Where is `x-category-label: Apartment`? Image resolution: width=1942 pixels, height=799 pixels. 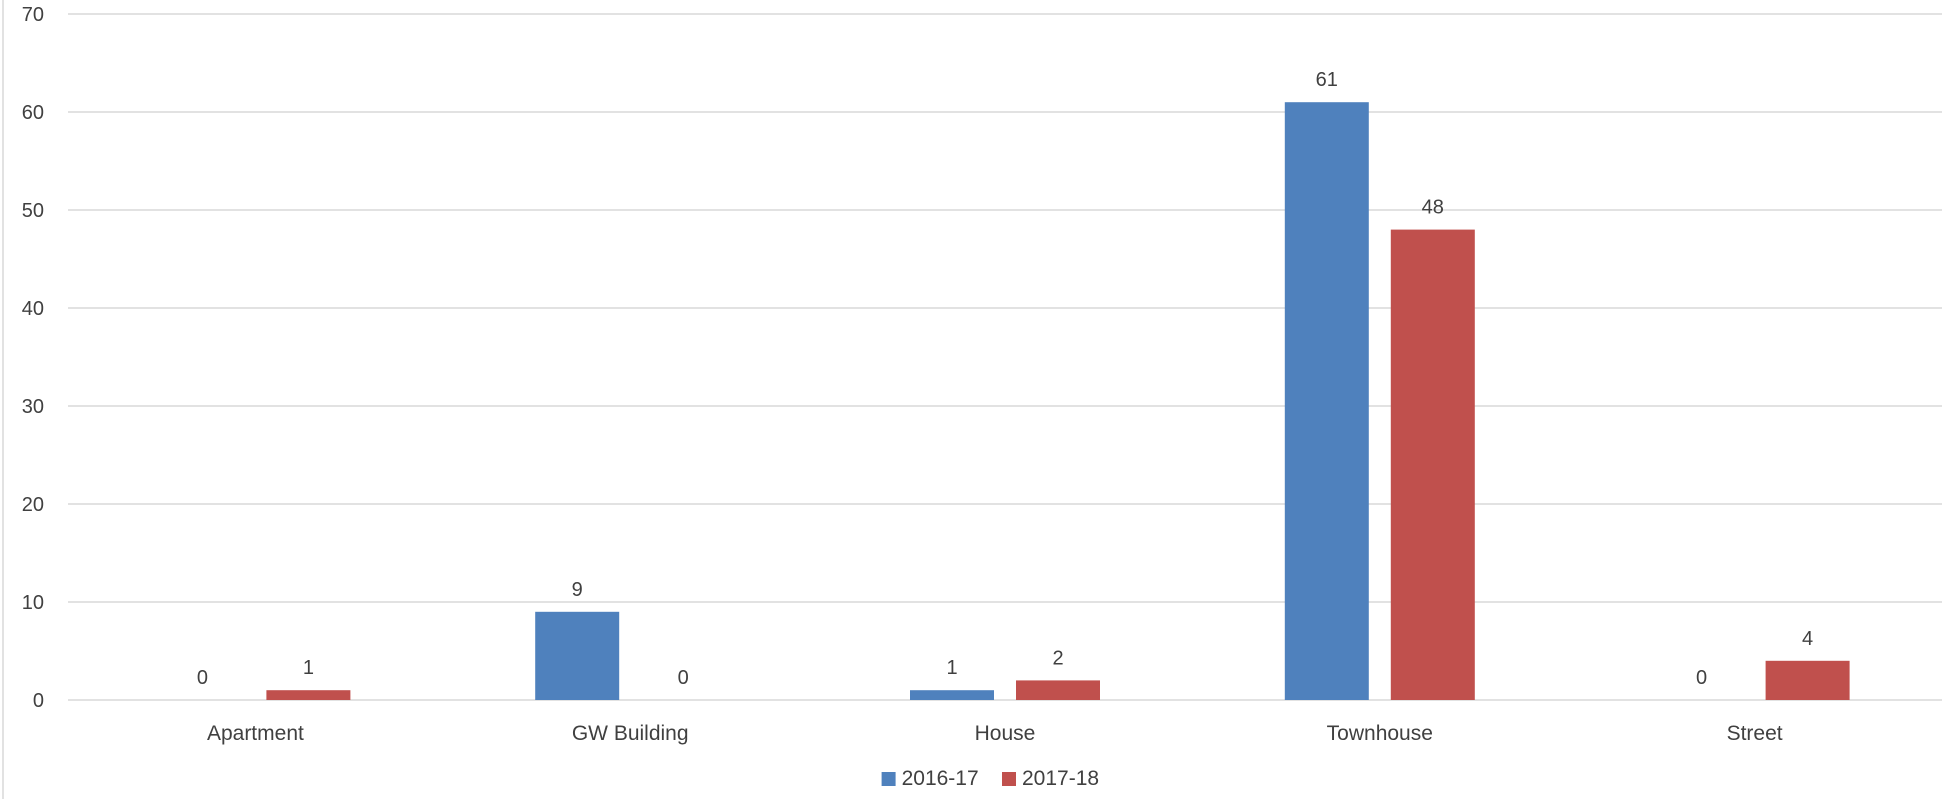
x-category-label: Apartment is located at coordinates (255, 733).